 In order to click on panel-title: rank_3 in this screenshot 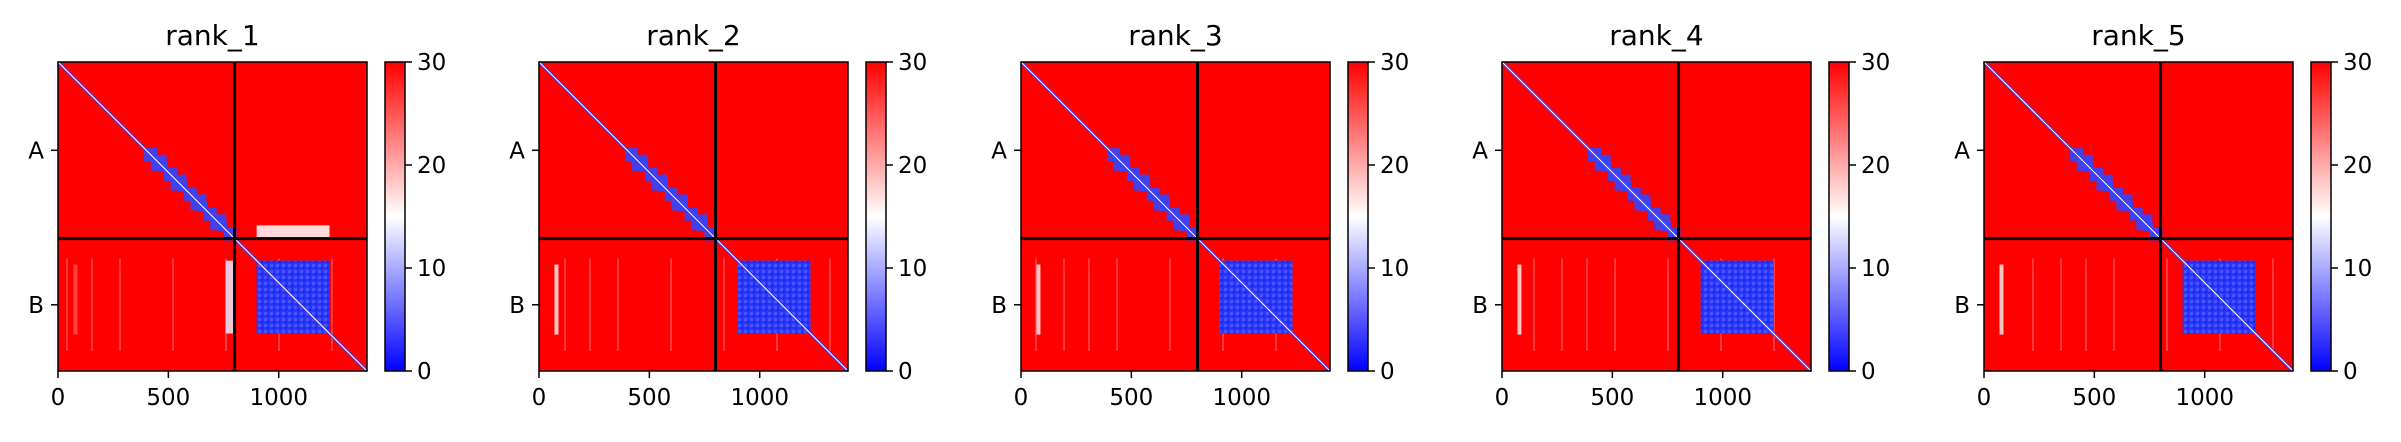, I will do `click(1175, 35)`.